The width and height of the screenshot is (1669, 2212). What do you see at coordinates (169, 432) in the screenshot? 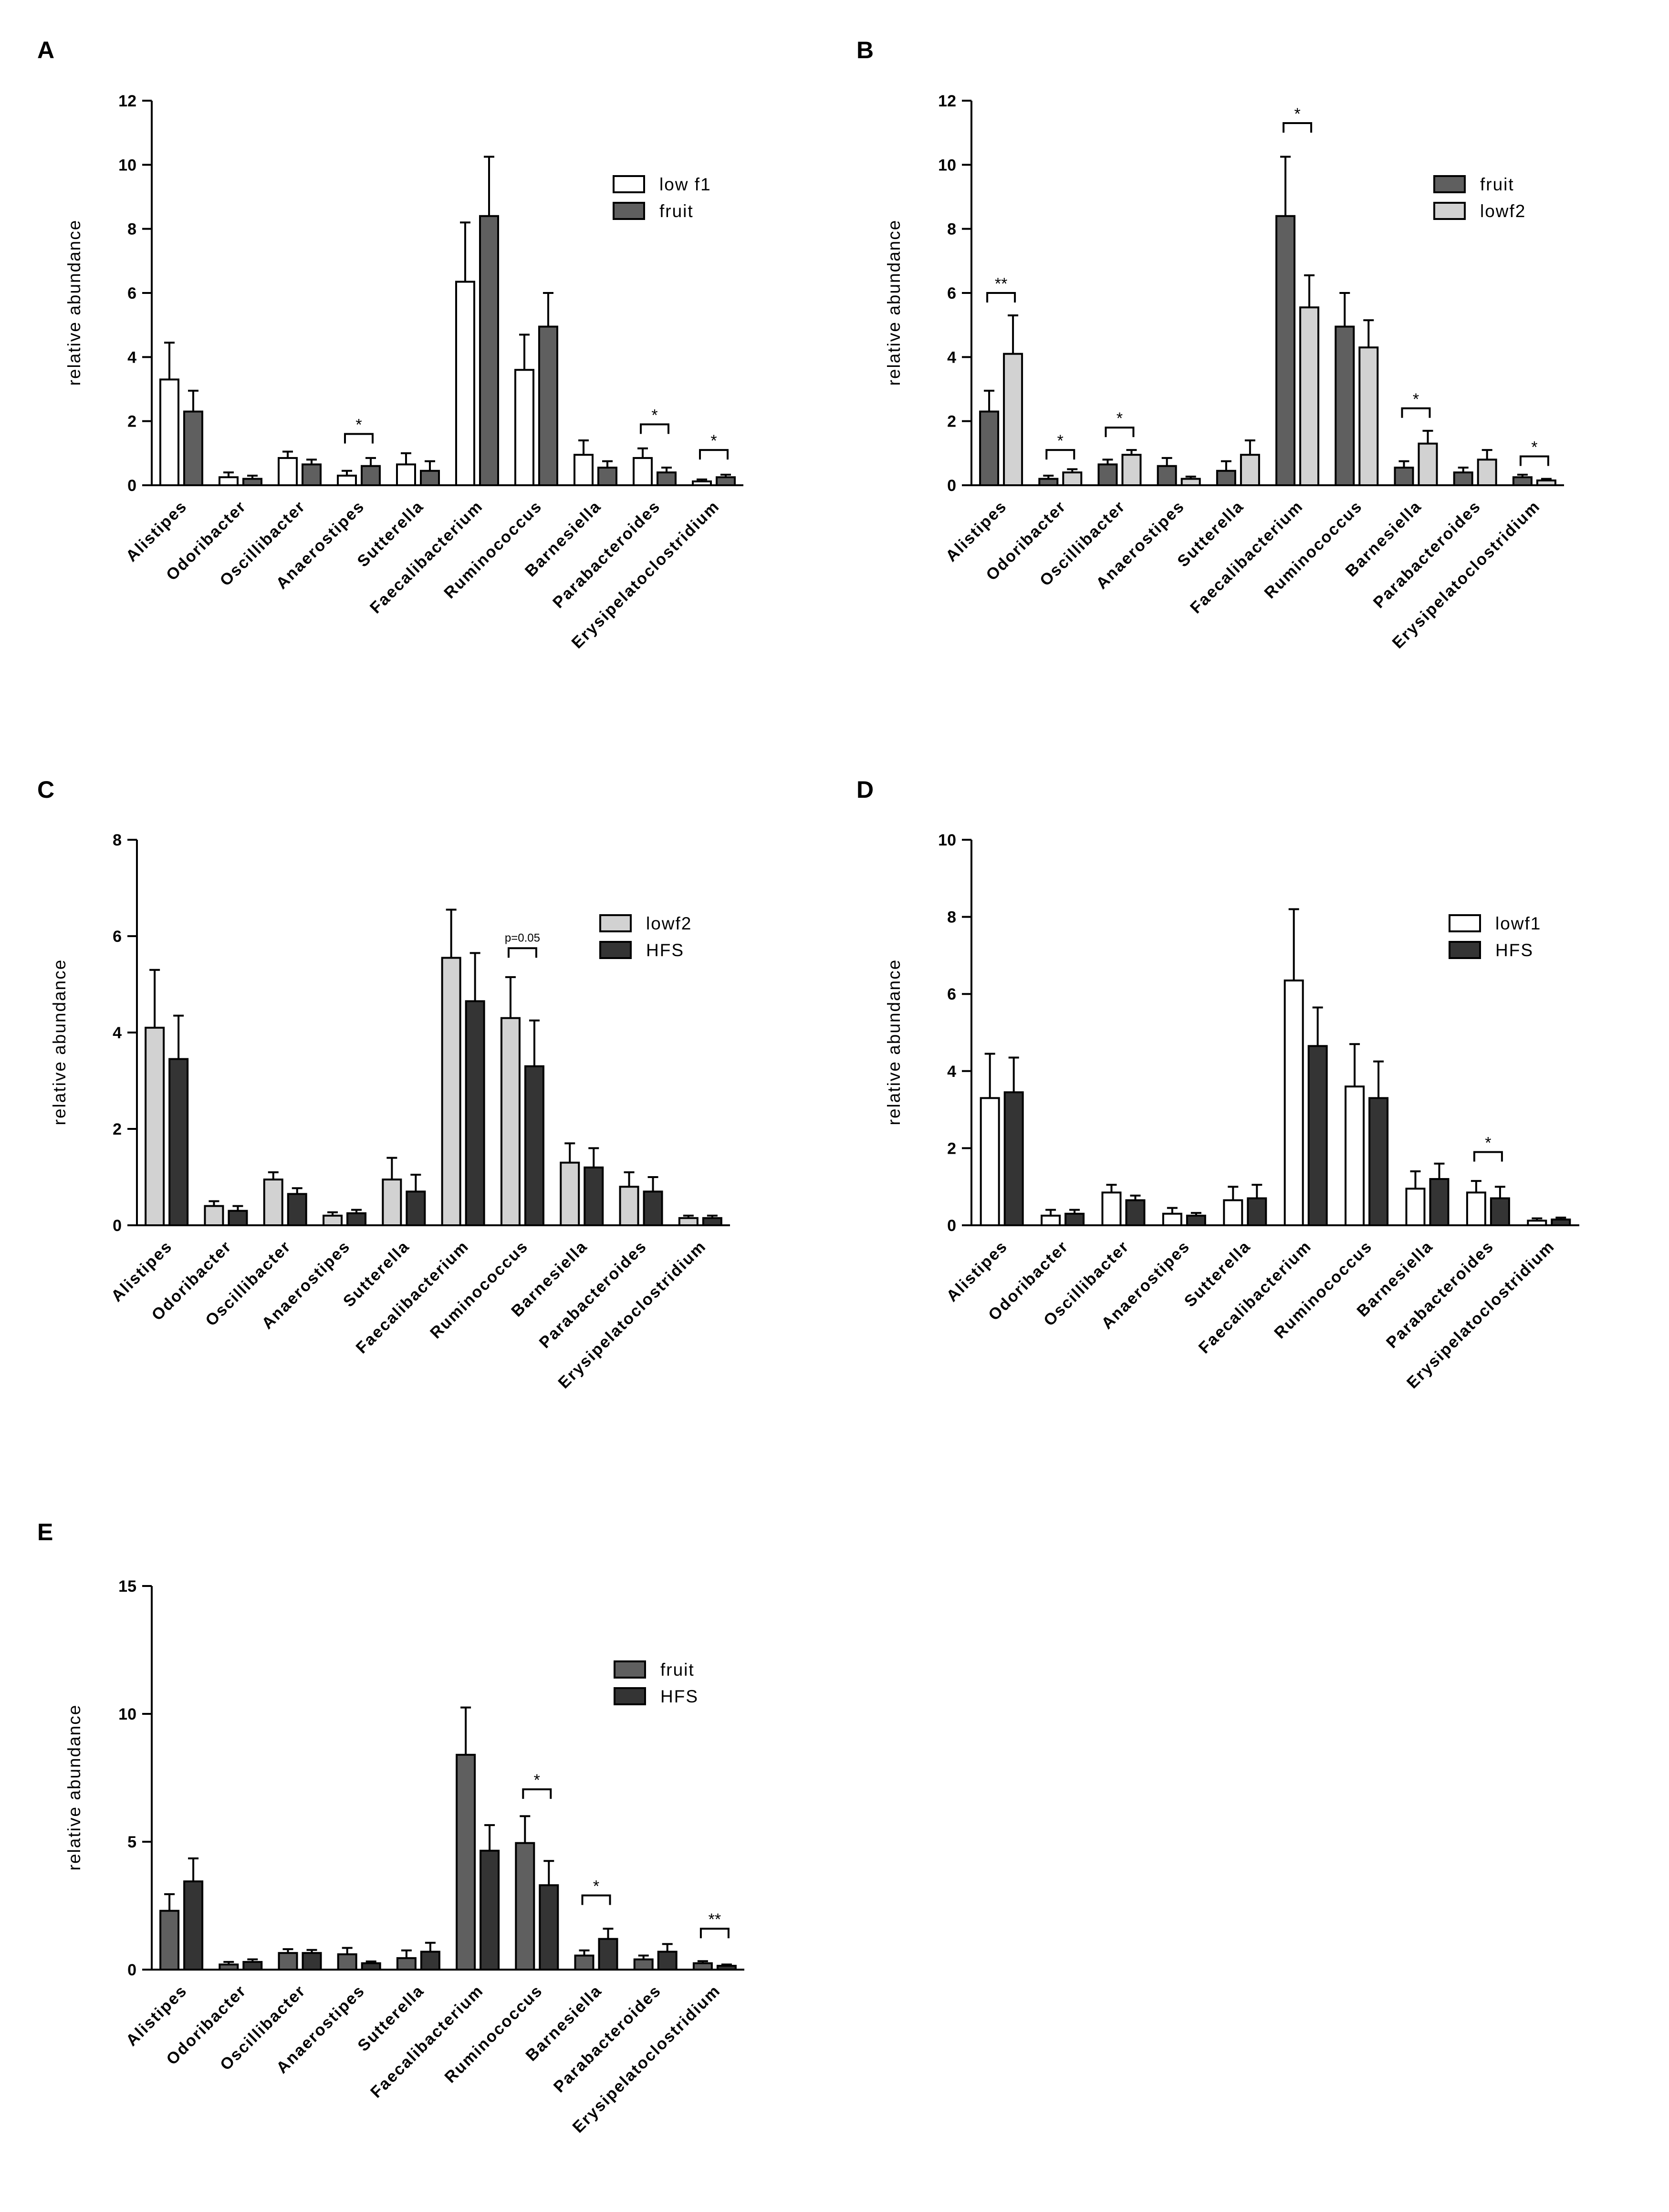
I see `bar-low-f1-alistipes` at bounding box center [169, 432].